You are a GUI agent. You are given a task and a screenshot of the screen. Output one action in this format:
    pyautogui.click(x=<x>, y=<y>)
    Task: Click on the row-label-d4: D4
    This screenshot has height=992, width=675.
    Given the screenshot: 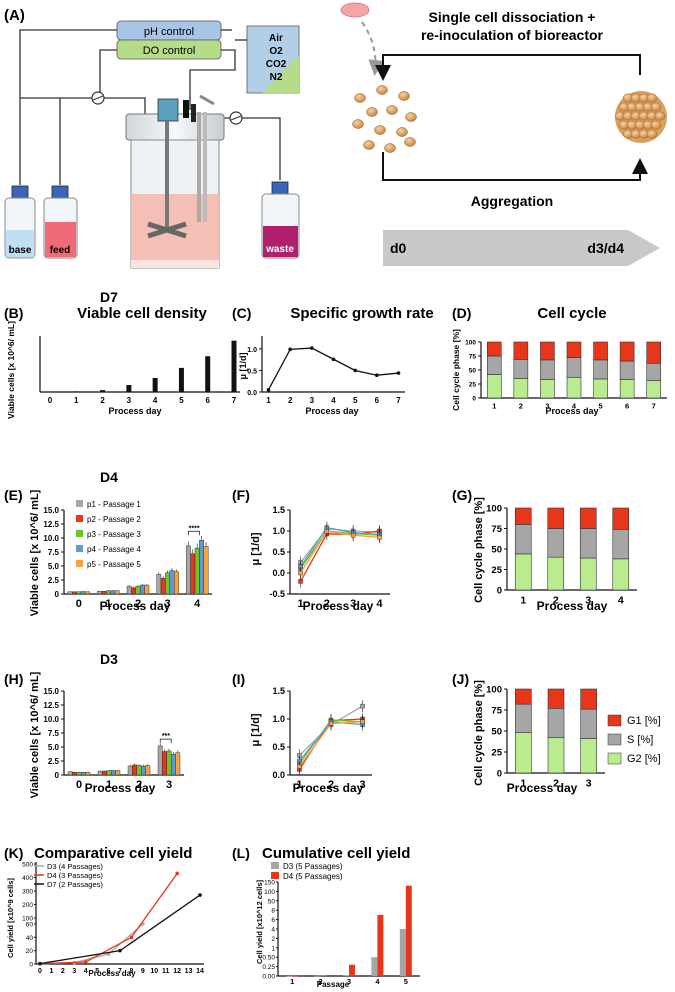 What is the action you would take?
    pyautogui.click(x=109, y=477)
    